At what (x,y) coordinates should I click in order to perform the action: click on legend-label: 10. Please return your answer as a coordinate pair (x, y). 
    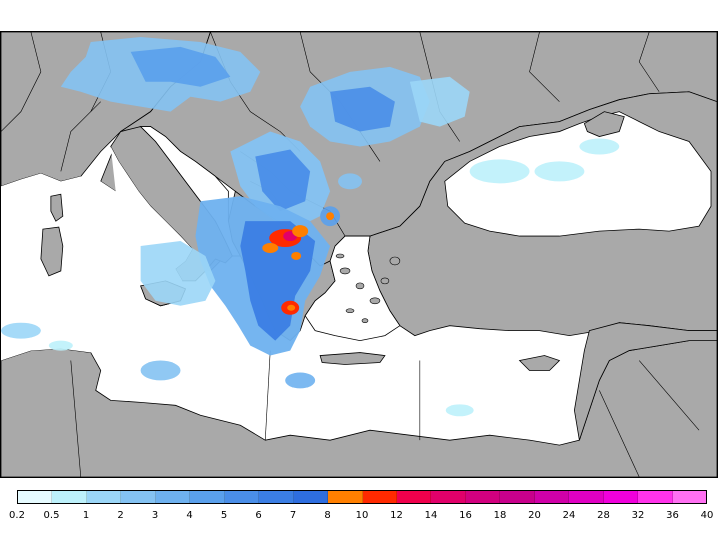
    Looking at the image, I should click on (362, 515).